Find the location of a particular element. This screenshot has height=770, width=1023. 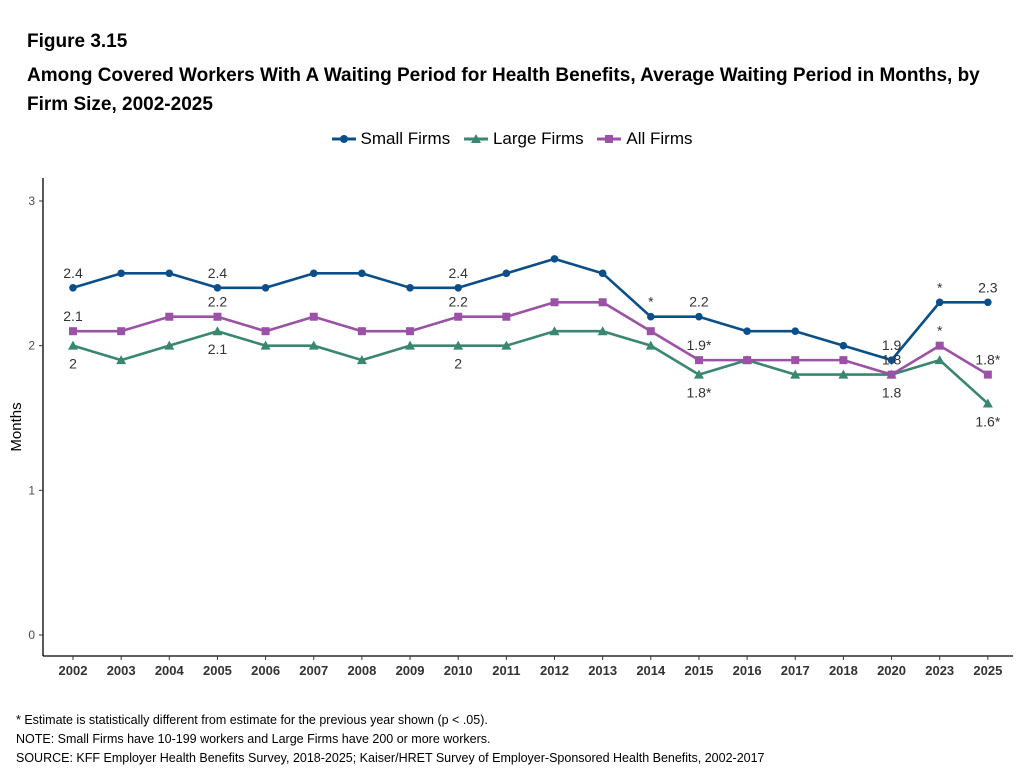

y-tick-label: 2 is located at coordinates (31, 346).